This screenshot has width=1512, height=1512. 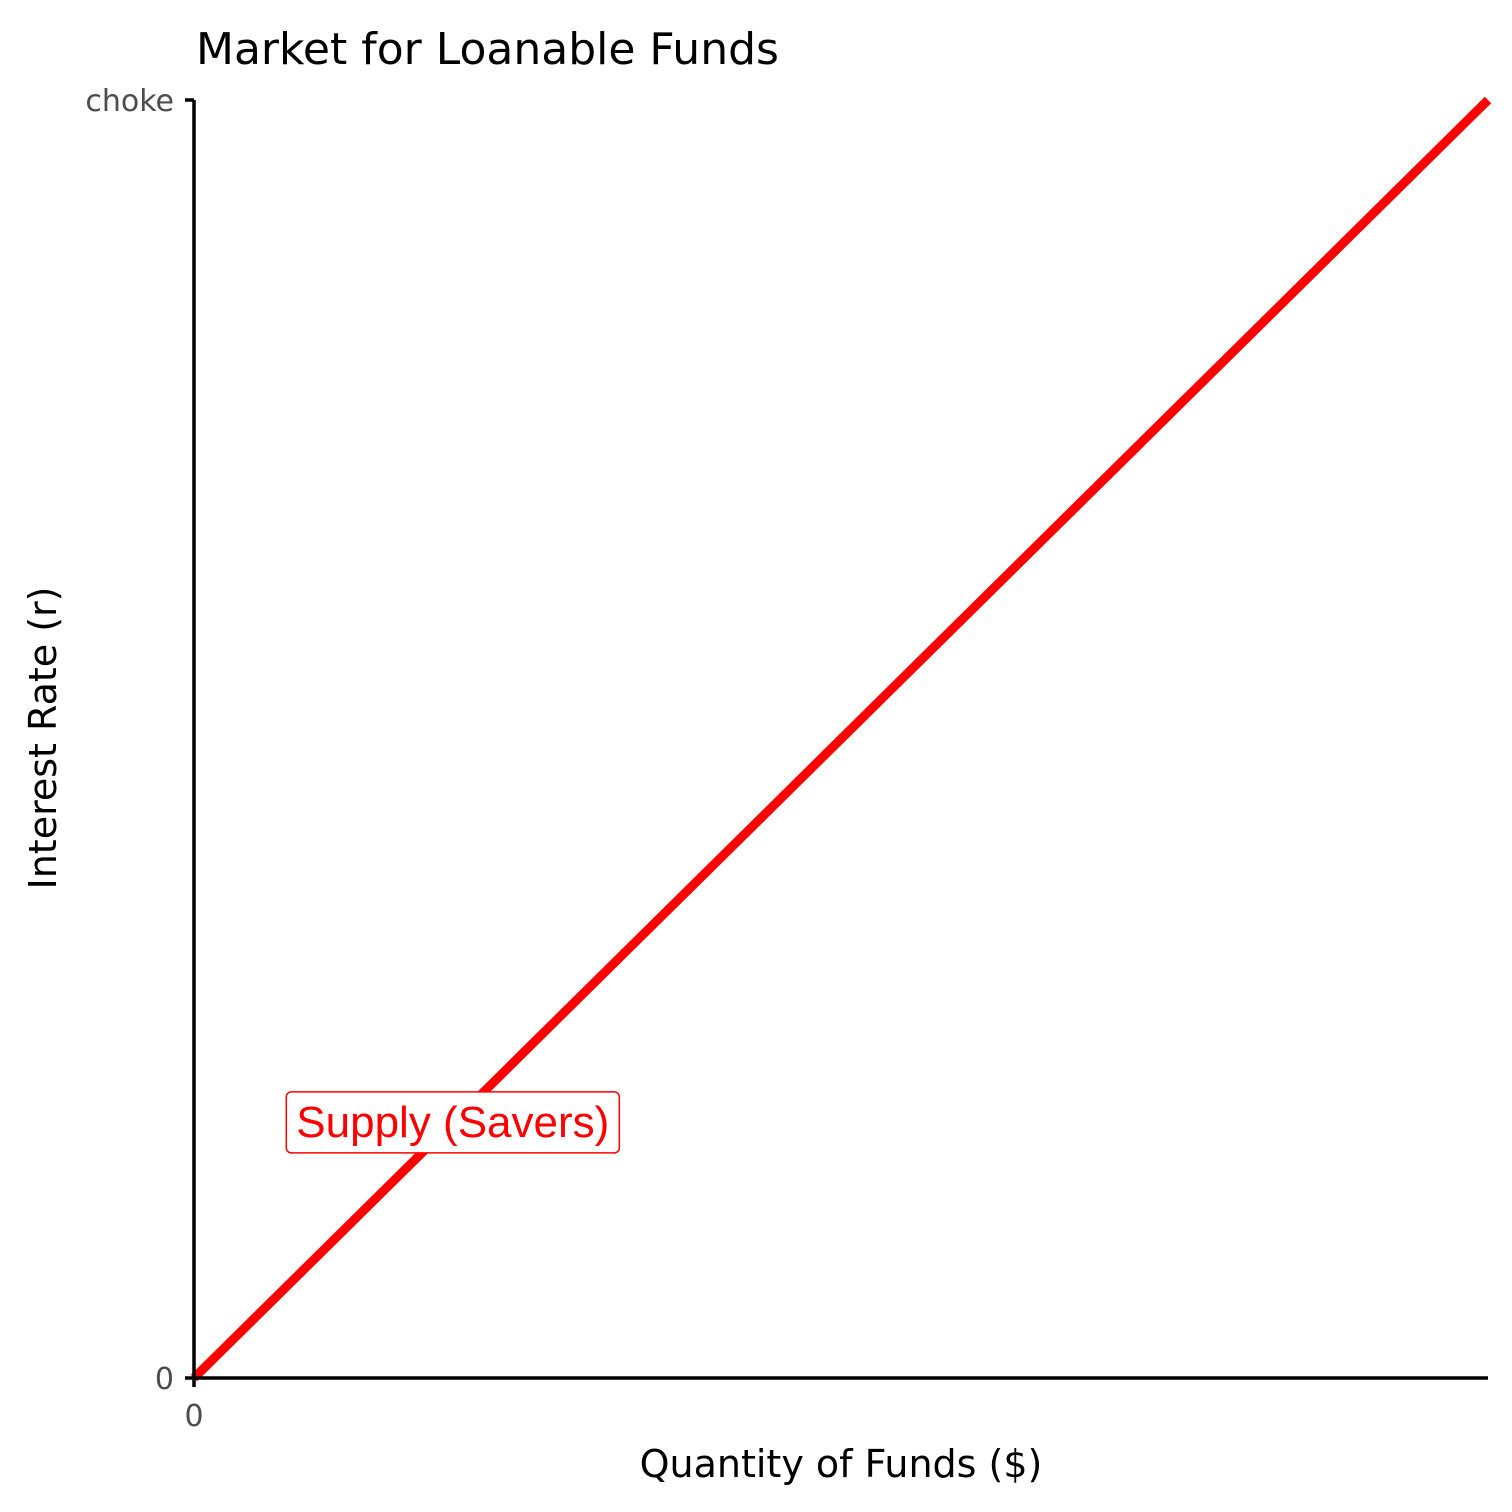 I want to click on y-tick-label: choke, so click(x=129, y=101).